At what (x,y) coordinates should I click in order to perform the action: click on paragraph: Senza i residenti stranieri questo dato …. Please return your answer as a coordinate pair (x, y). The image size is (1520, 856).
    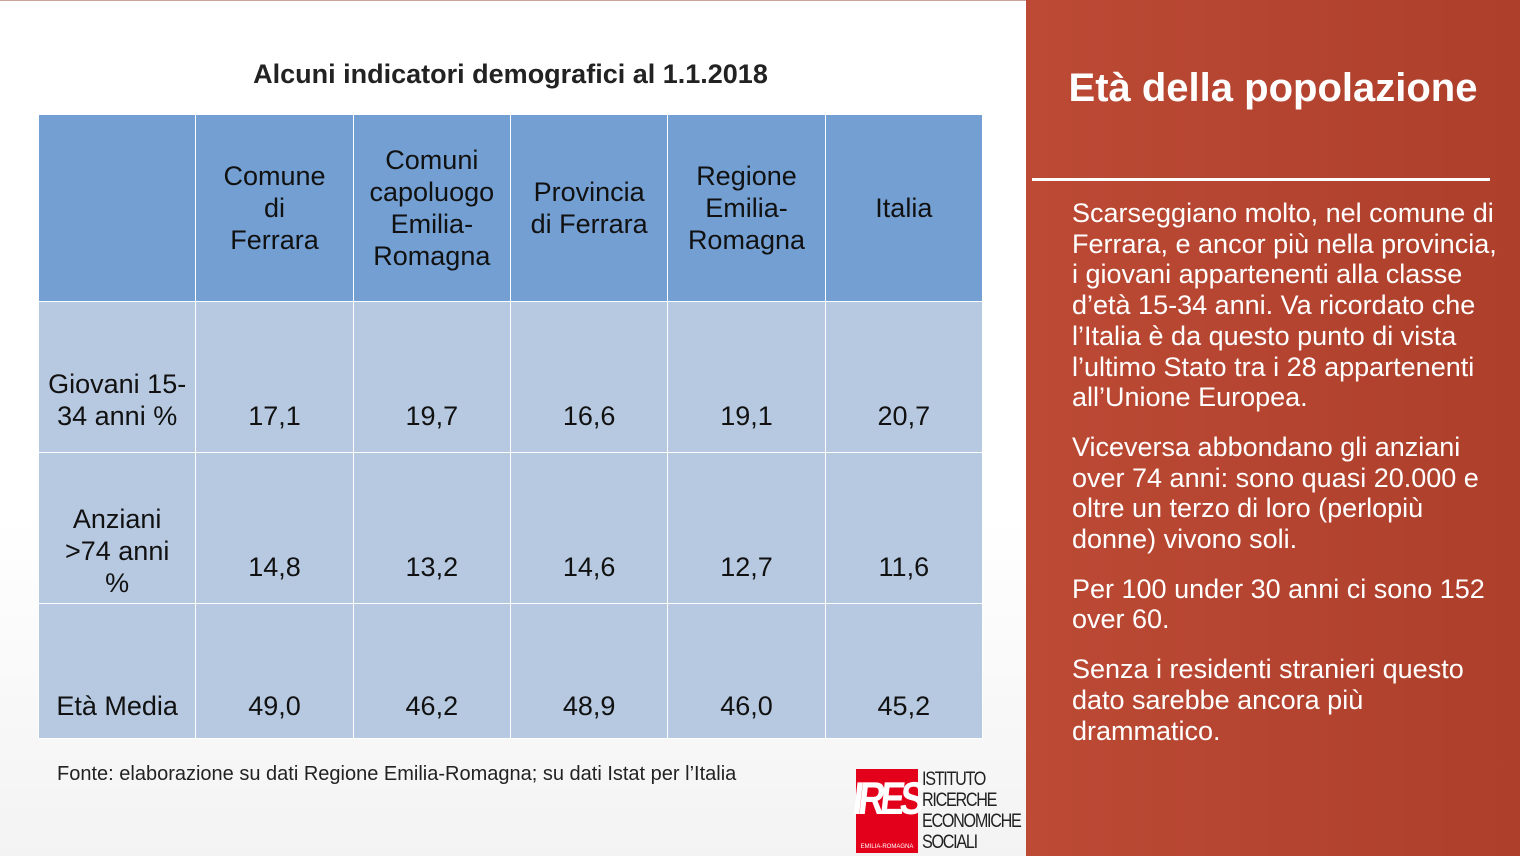
    Looking at the image, I should click on (1268, 700).